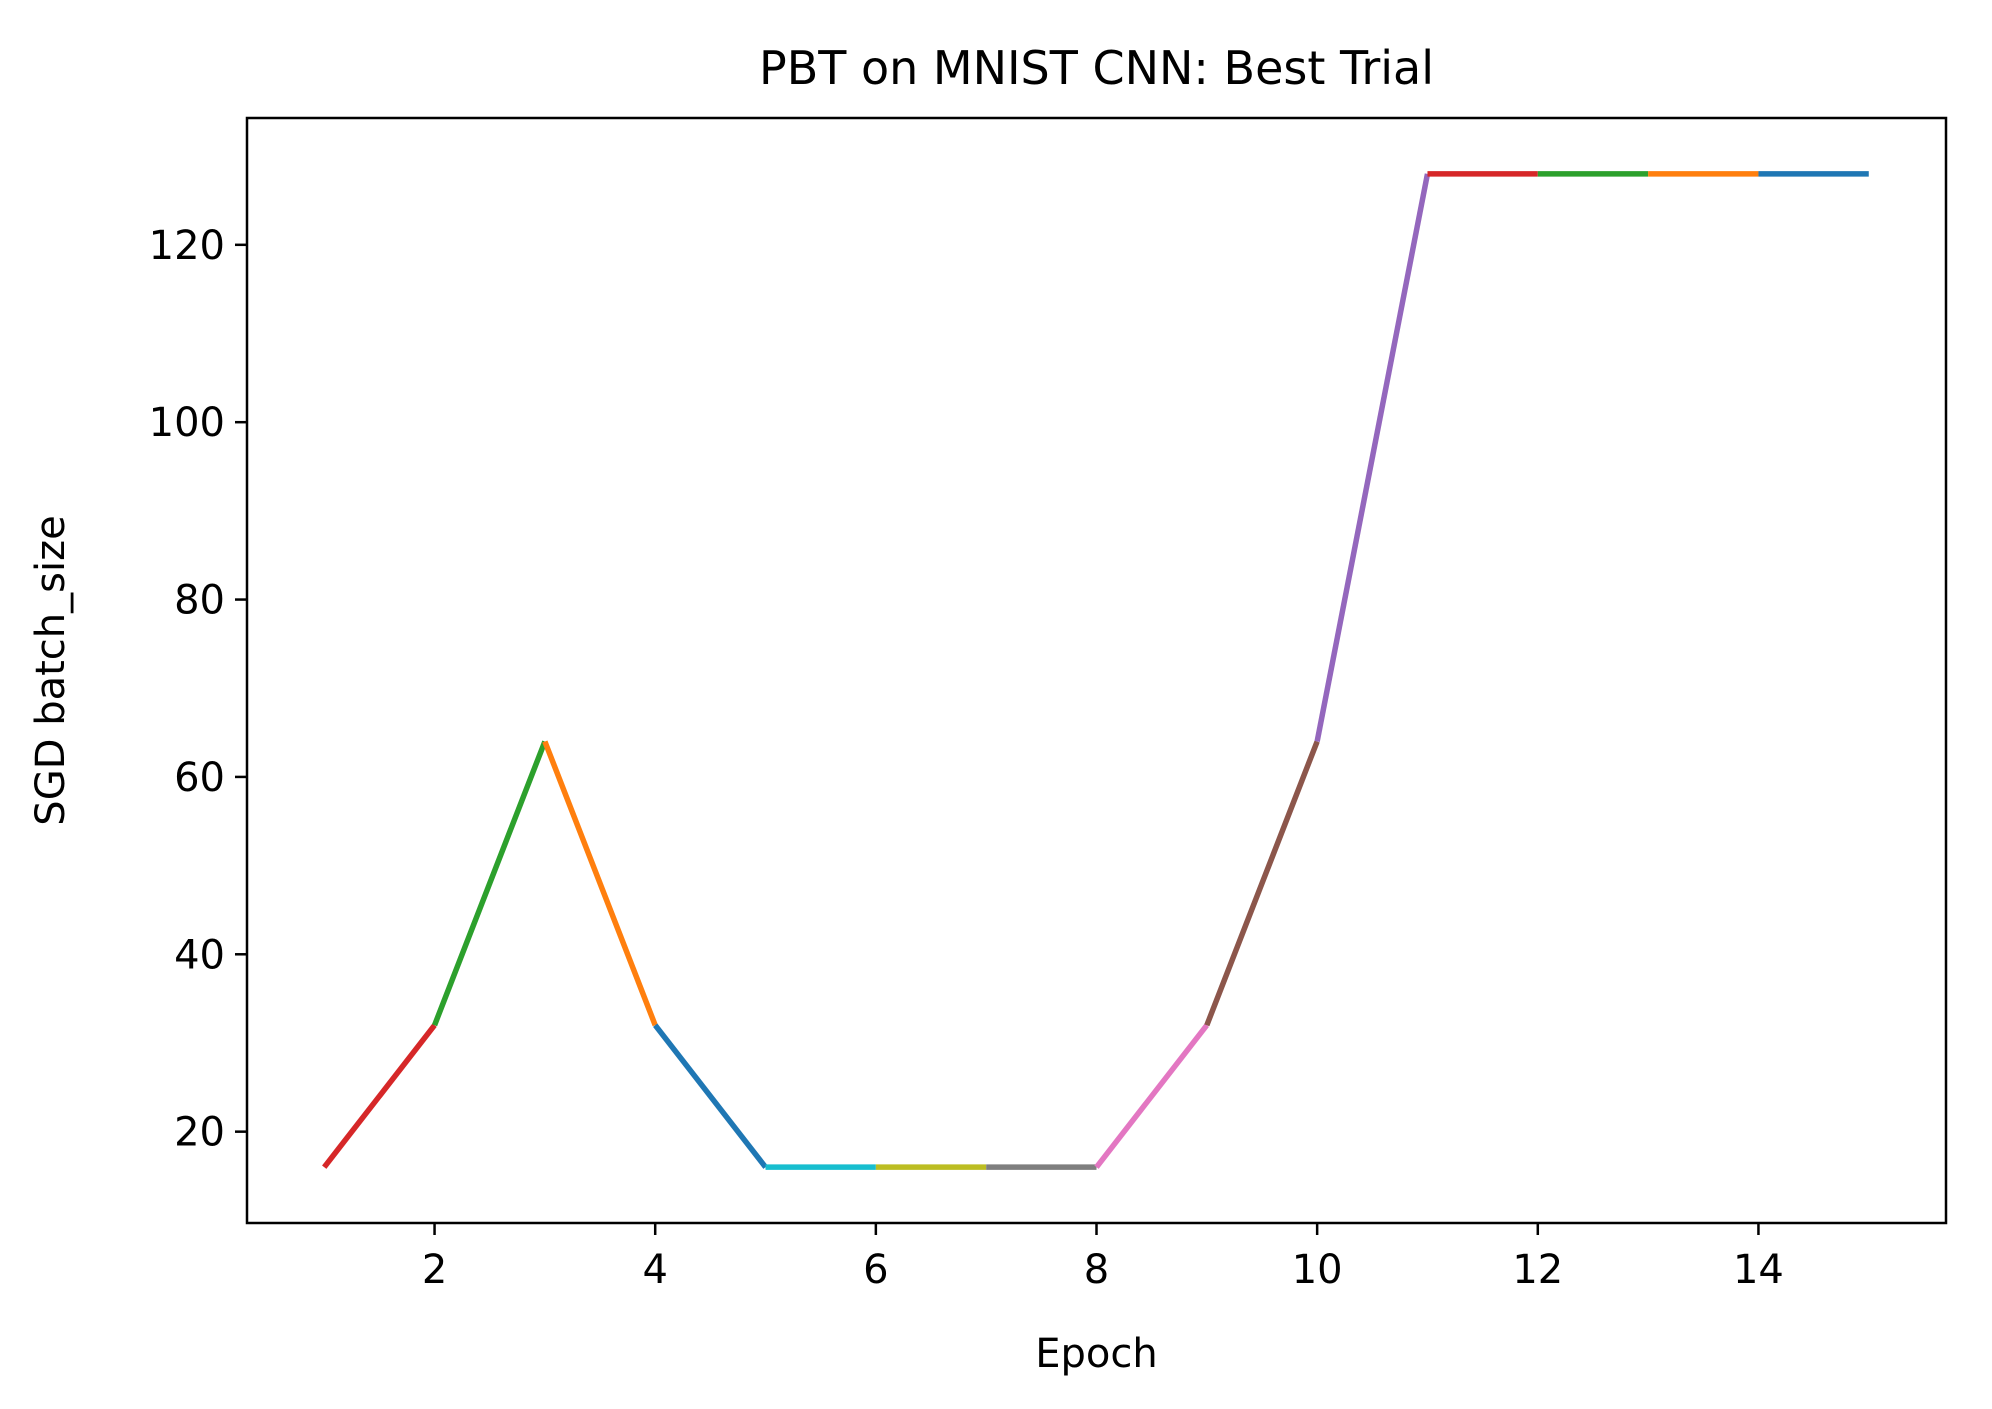 The height and width of the screenshot is (1409, 1992). I want to click on y-tick-label: 40, so click(199, 955).